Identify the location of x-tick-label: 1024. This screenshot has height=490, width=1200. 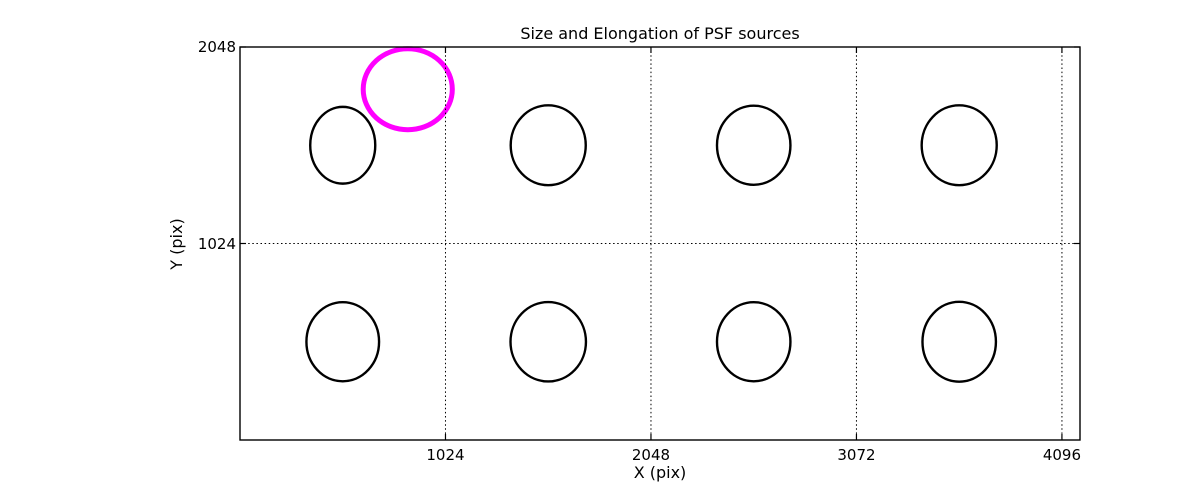
(445, 455).